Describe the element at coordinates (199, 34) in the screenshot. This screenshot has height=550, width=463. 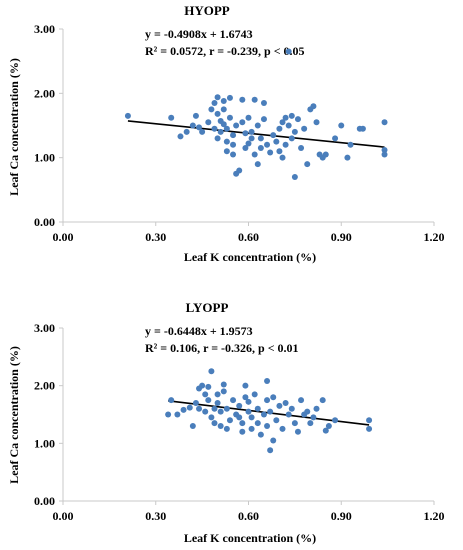
I see `regression-equation: y = -0.4908x + 1.6743` at that location.